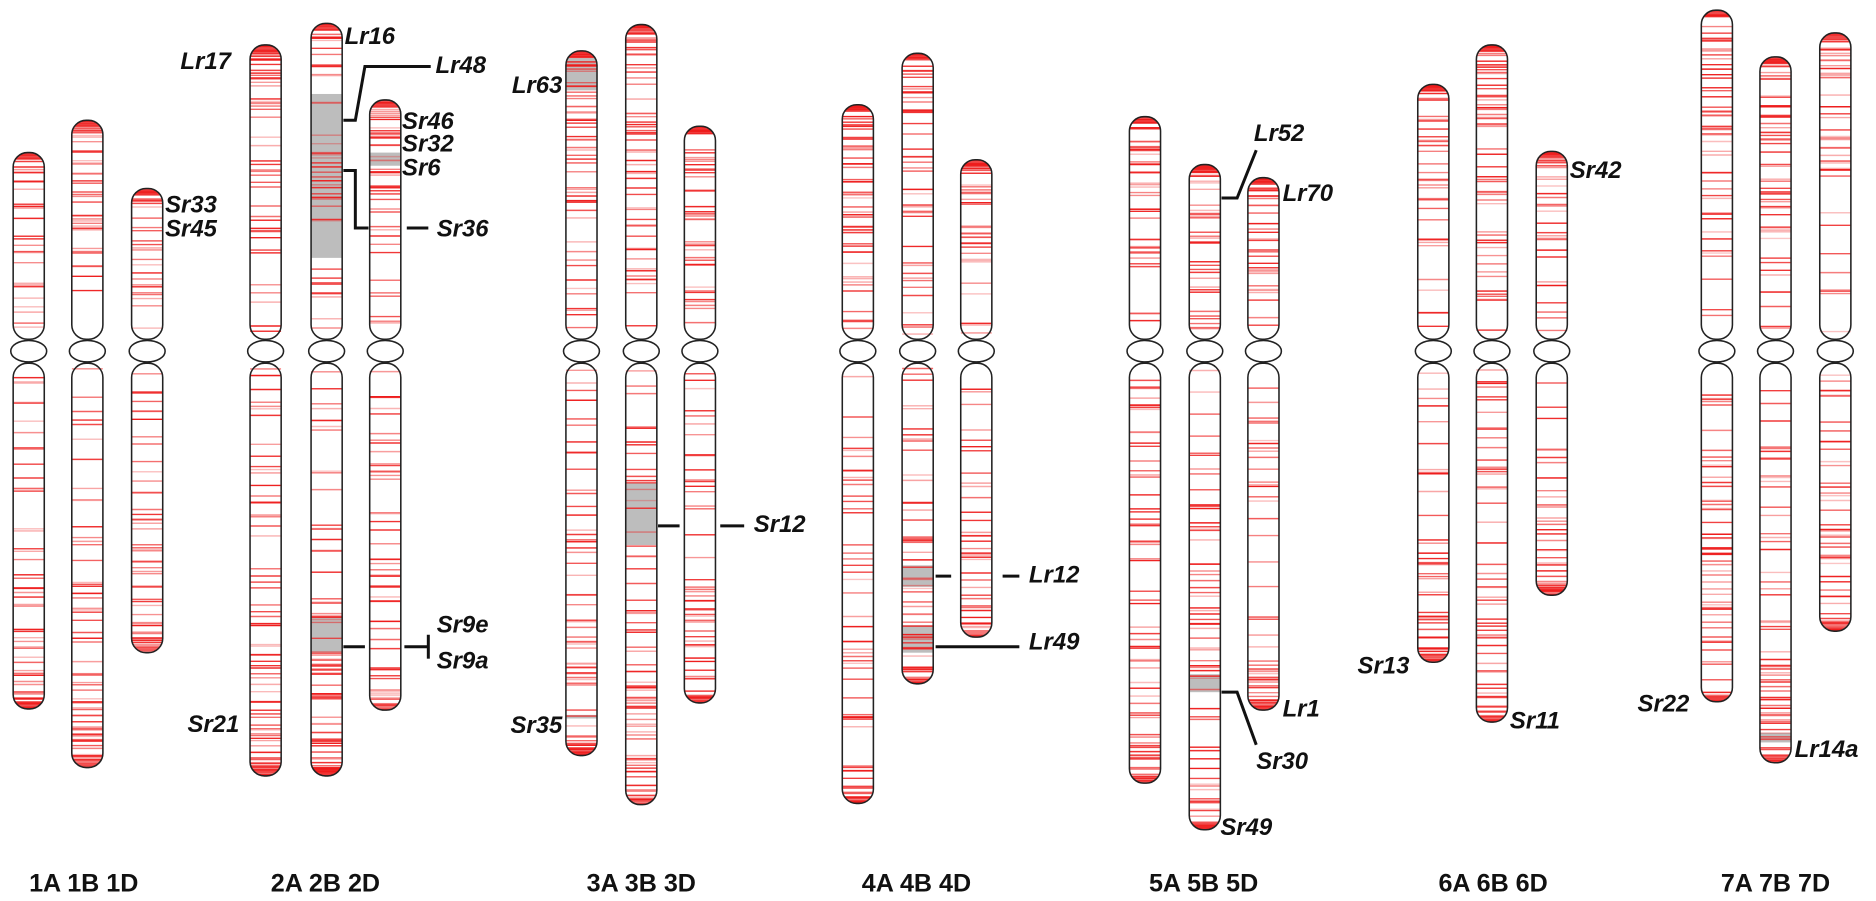  What do you see at coordinates (1054, 574) in the screenshot?
I see `gene-label: Lr12` at bounding box center [1054, 574].